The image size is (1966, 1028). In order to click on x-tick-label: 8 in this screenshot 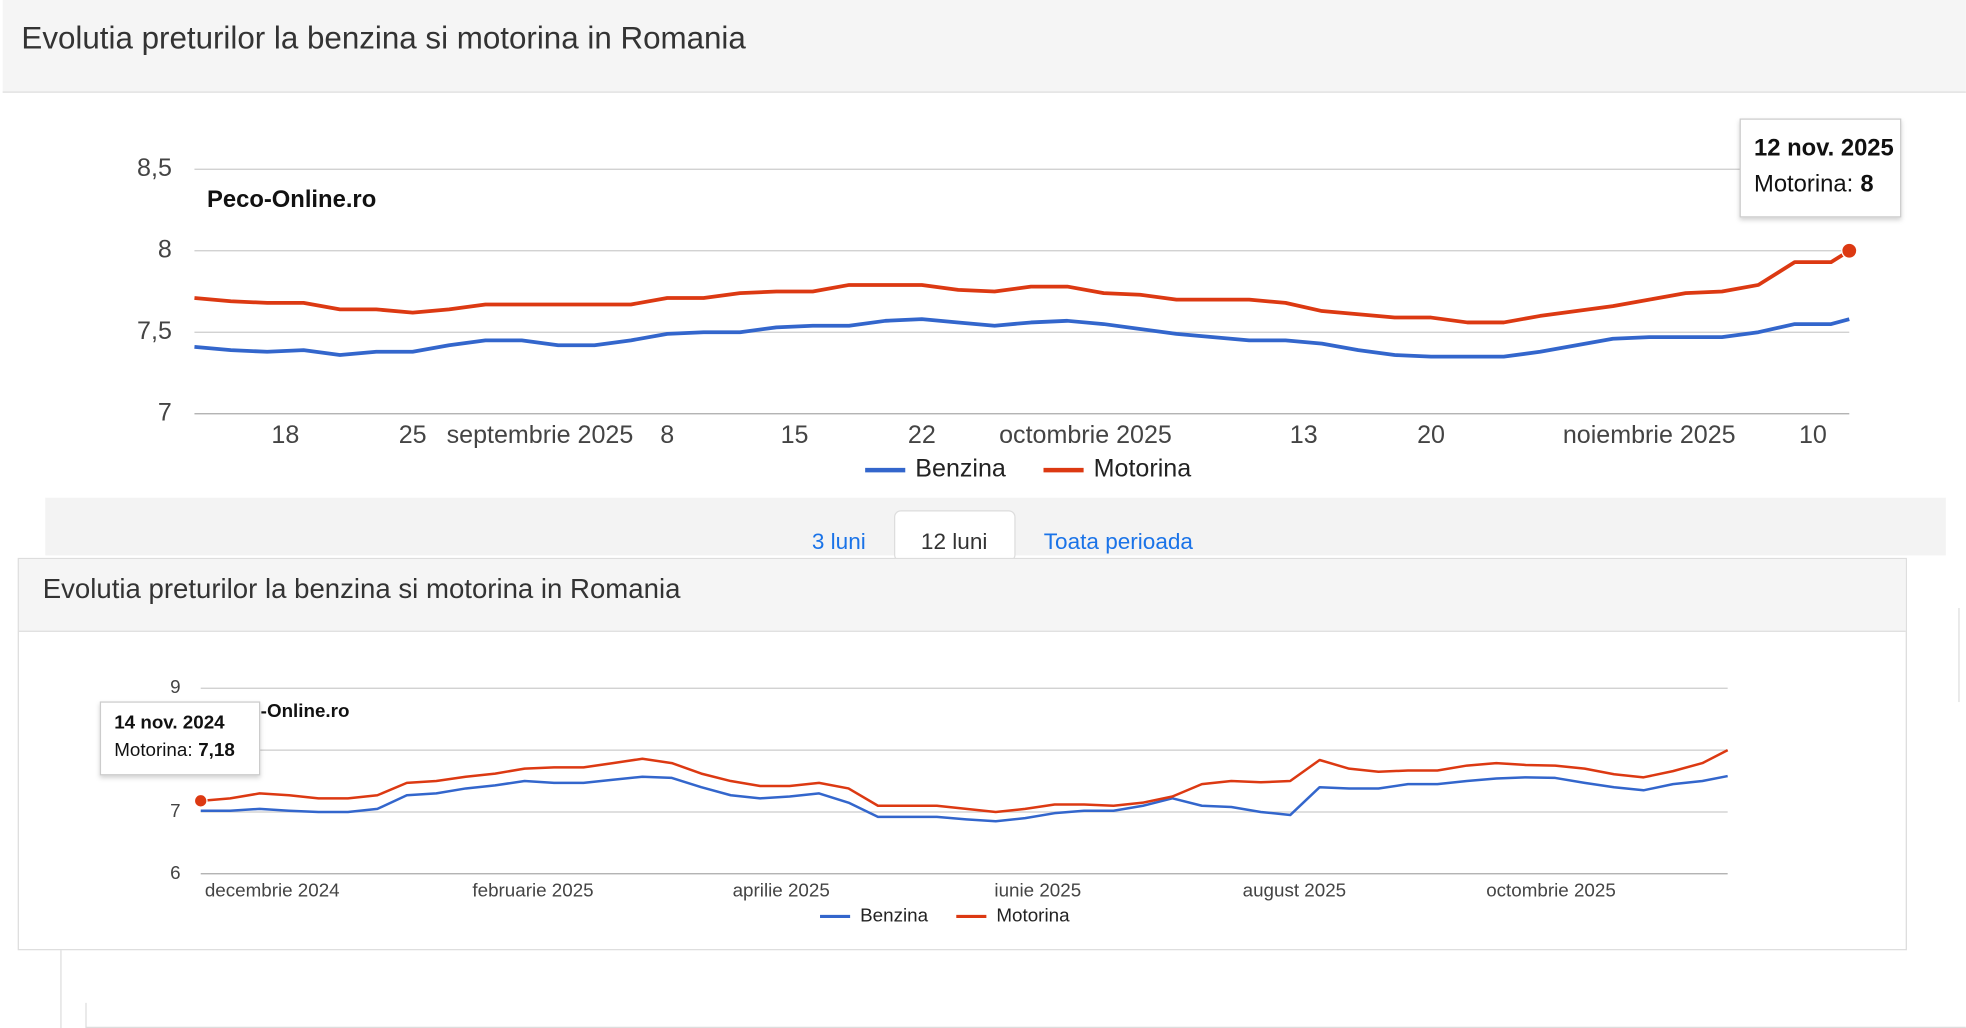, I will do `click(667, 435)`.